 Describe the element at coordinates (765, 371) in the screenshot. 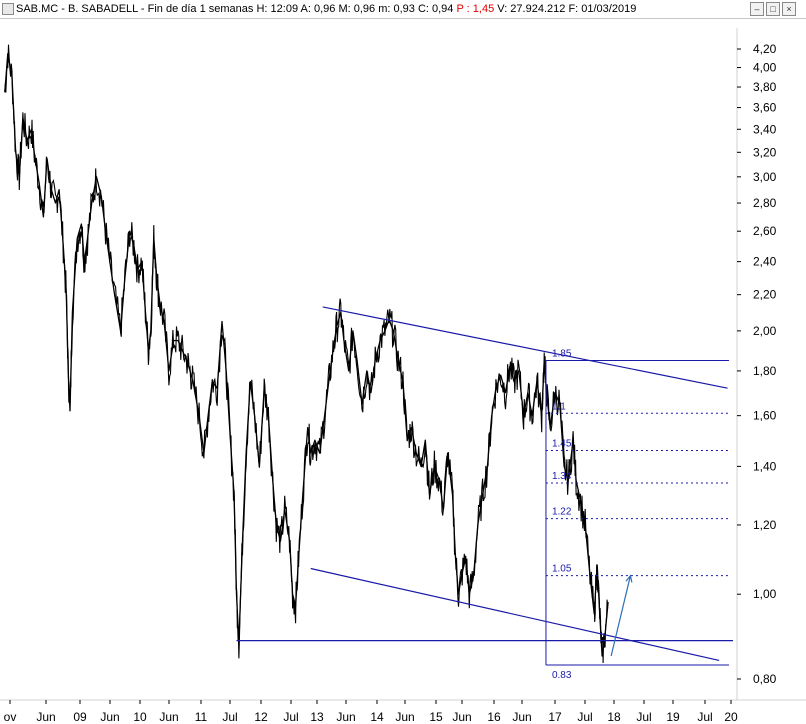

I see `y-tick-label: 1,80` at that location.